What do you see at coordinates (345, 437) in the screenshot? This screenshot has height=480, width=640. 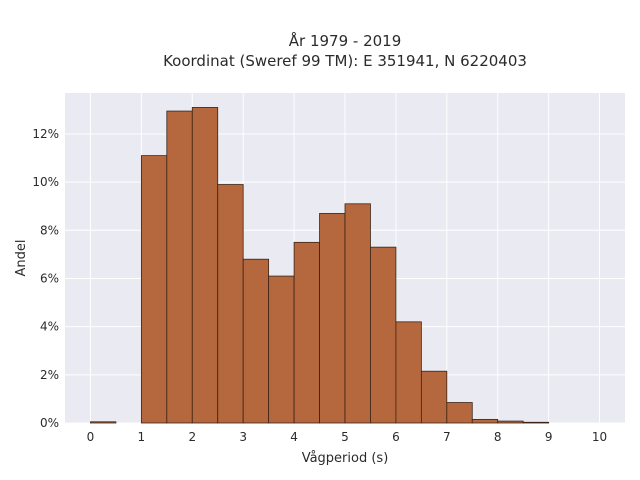 I see `x-tick-label: 5` at bounding box center [345, 437].